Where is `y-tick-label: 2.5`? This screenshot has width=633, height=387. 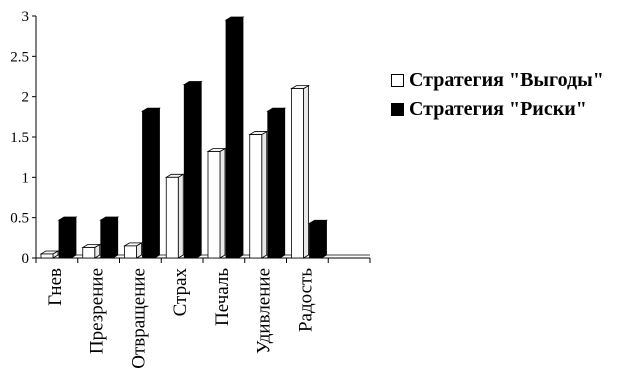 y-tick-label: 2.5 is located at coordinates (19, 57).